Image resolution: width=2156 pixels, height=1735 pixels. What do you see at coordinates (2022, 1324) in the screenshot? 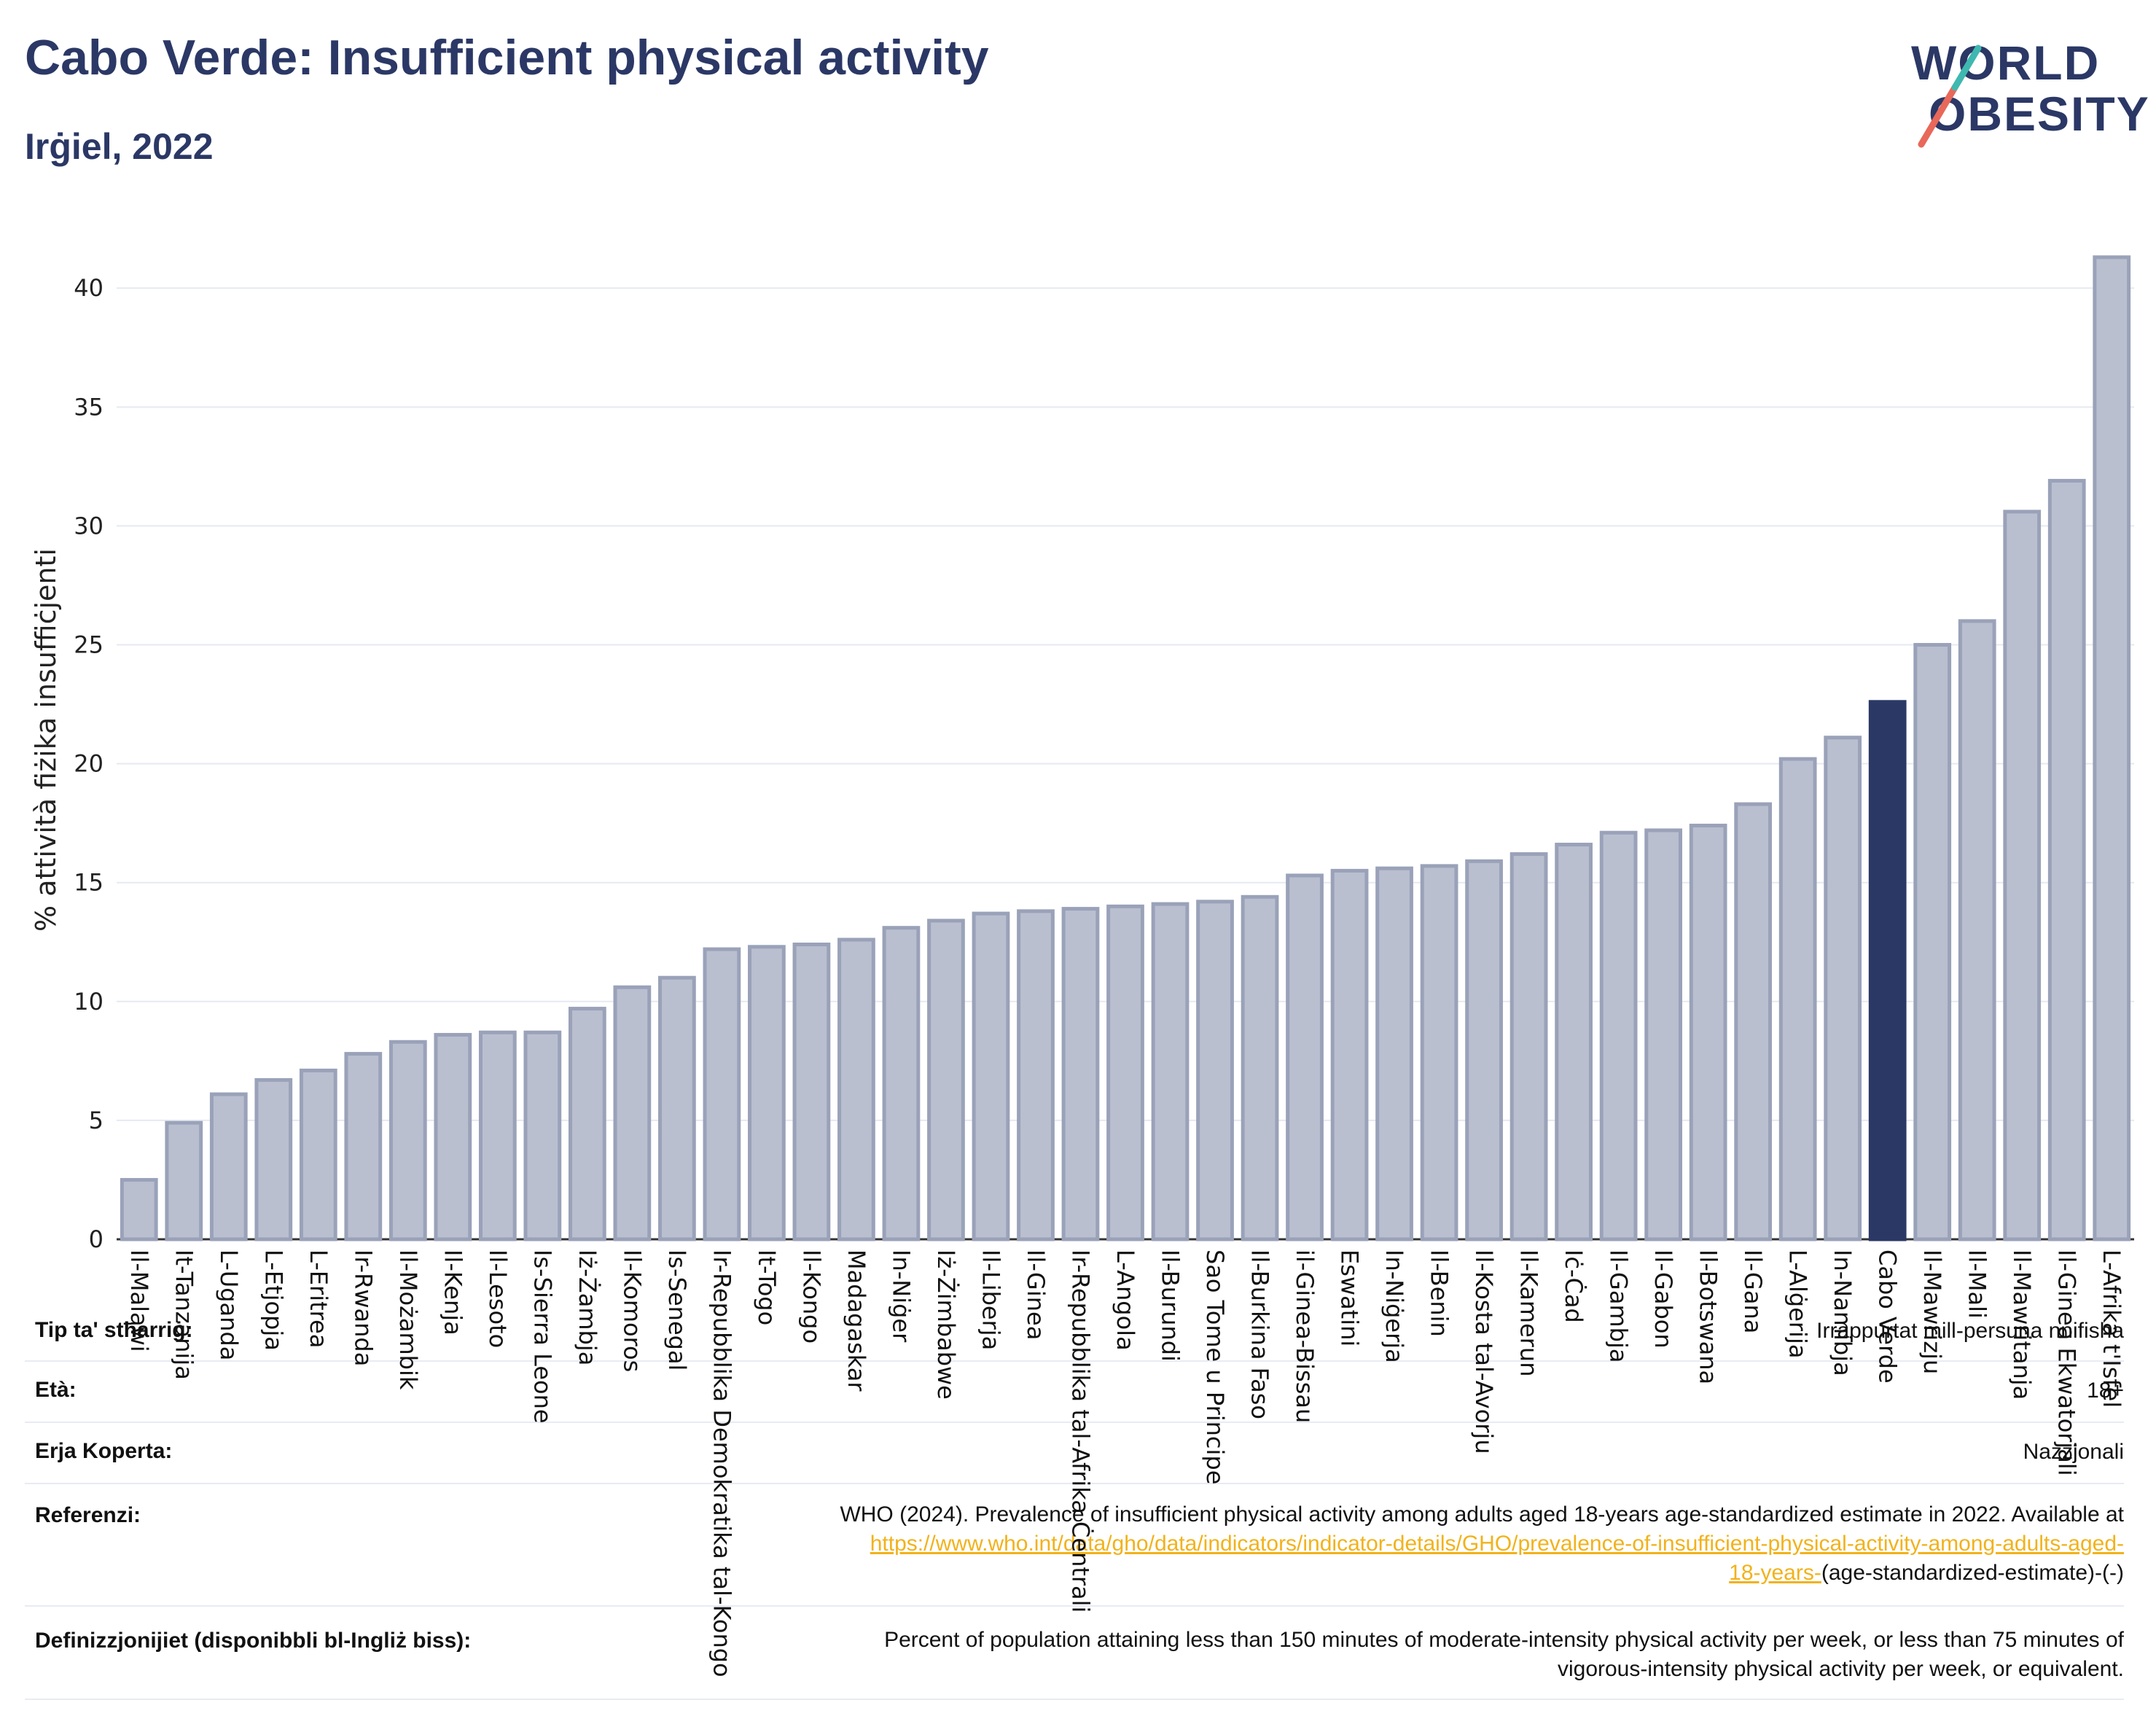
I see `x-tick-label: Il-Mawritanja` at bounding box center [2022, 1324].